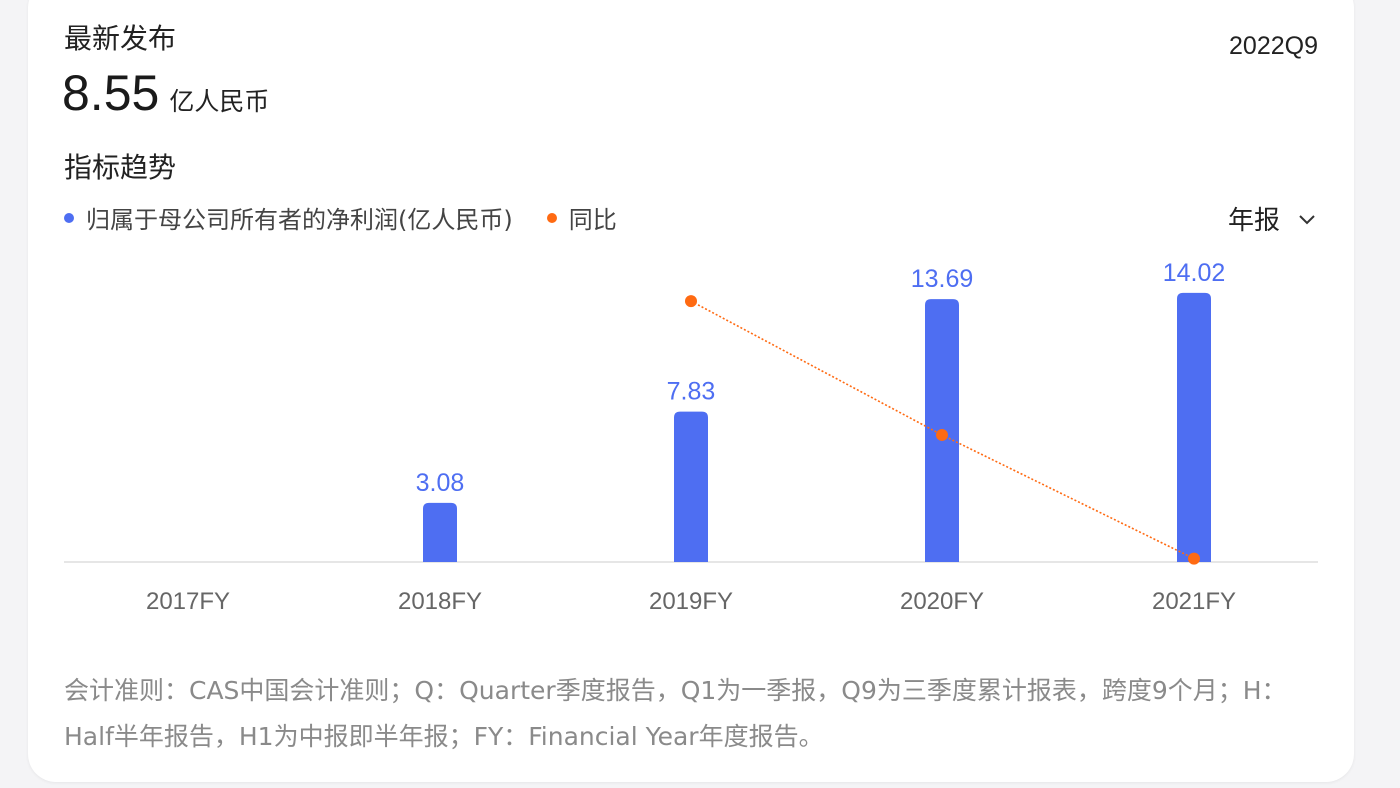 Image resolution: width=1400 pixels, height=788 pixels. Describe the element at coordinates (691, 301) in the screenshot. I see `yoy-point-2019FY` at that location.